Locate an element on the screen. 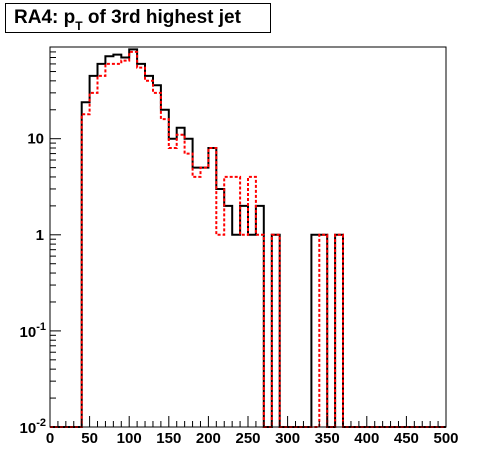 This screenshot has width=496, height=472. x-tick-label: 0 is located at coordinates (50, 438).